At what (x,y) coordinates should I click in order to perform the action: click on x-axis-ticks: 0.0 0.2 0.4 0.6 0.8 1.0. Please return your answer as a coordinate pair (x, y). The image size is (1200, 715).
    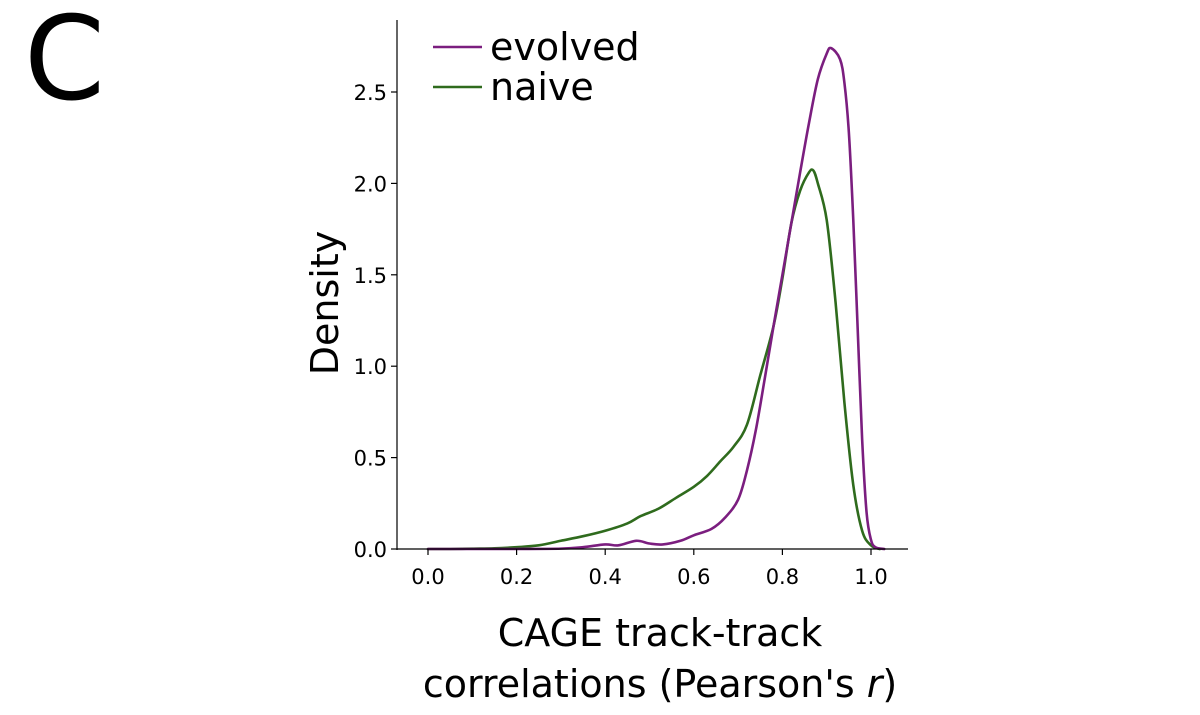
    Looking at the image, I should click on (649, 569).